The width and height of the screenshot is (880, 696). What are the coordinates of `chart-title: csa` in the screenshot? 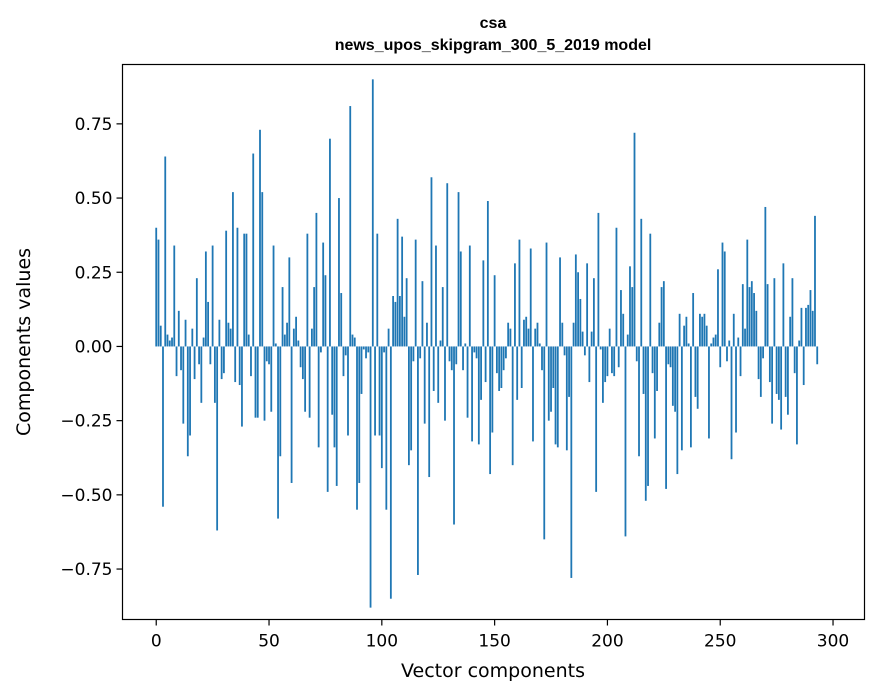 It's located at (493, 23).